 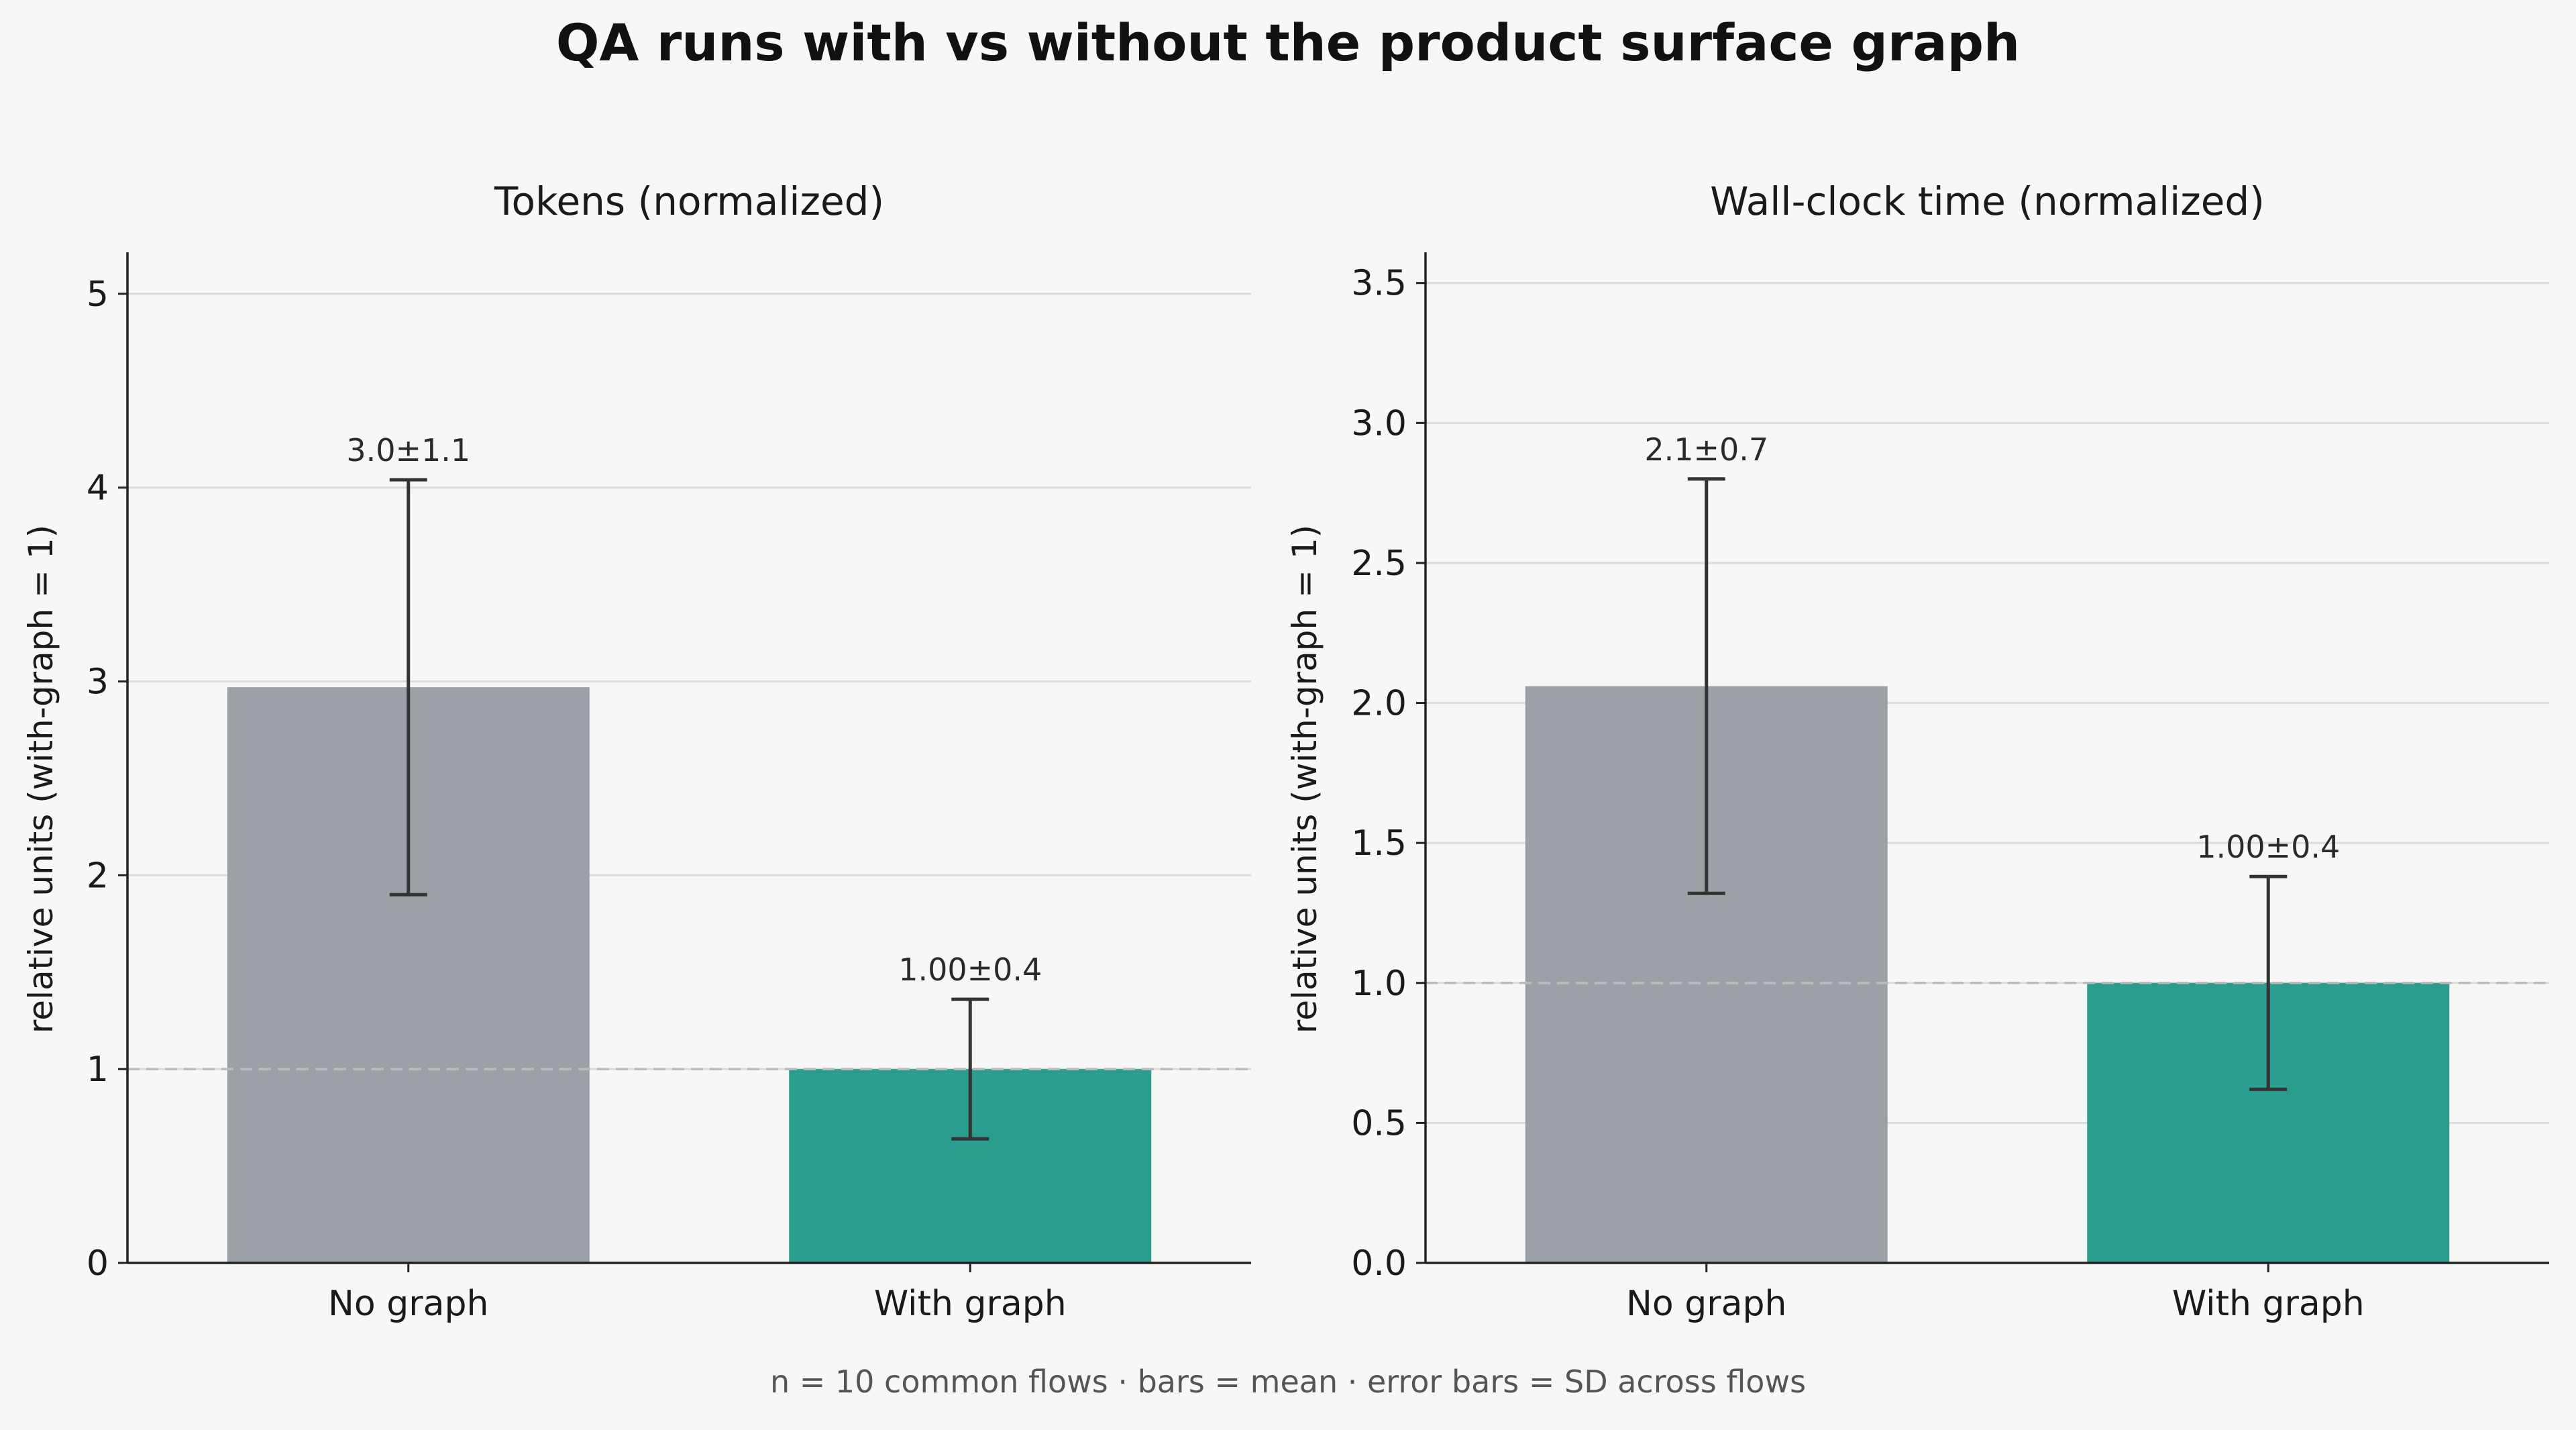 What do you see at coordinates (98, 1070) in the screenshot?
I see `y-tick-label: 1` at bounding box center [98, 1070].